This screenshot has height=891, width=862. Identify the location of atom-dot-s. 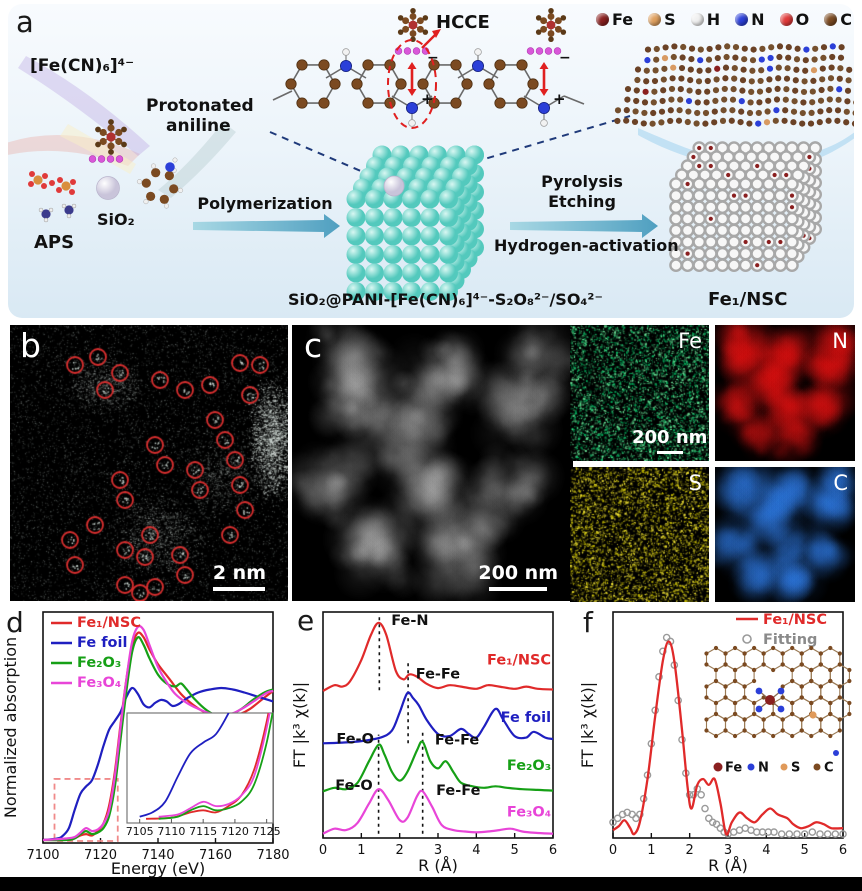
(655, 19).